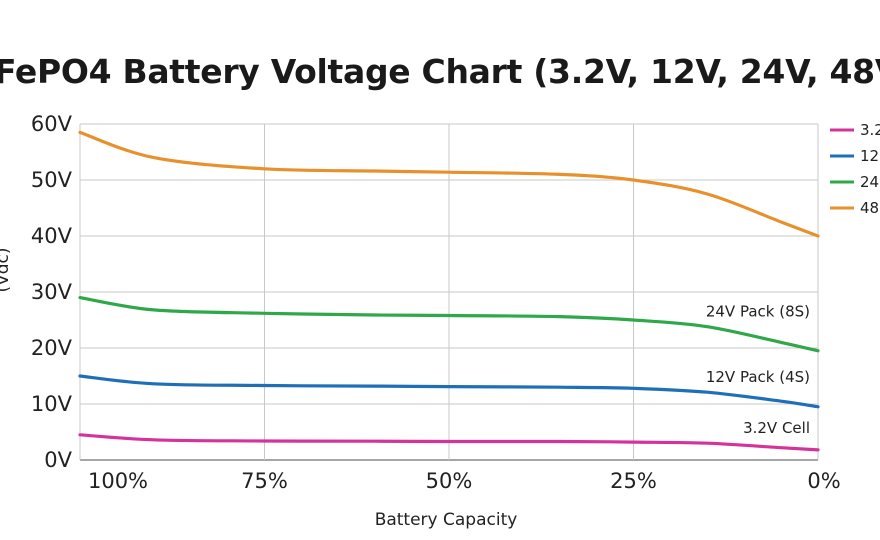 This screenshot has width=880, height=540. What do you see at coordinates (52, 124) in the screenshot?
I see `y-tick-label: 60V` at bounding box center [52, 124].